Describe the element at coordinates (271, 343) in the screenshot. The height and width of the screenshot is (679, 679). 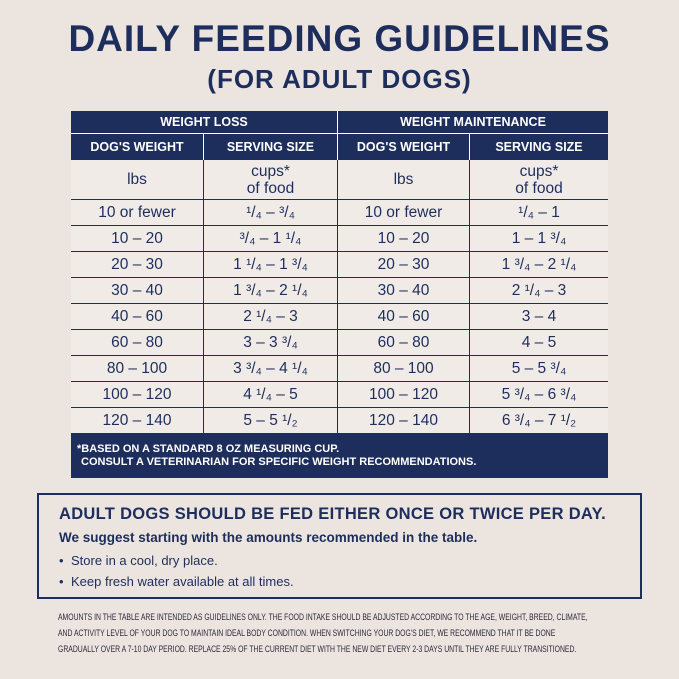
I see `table-cell: 3 – 3 ³/₄` at that location.